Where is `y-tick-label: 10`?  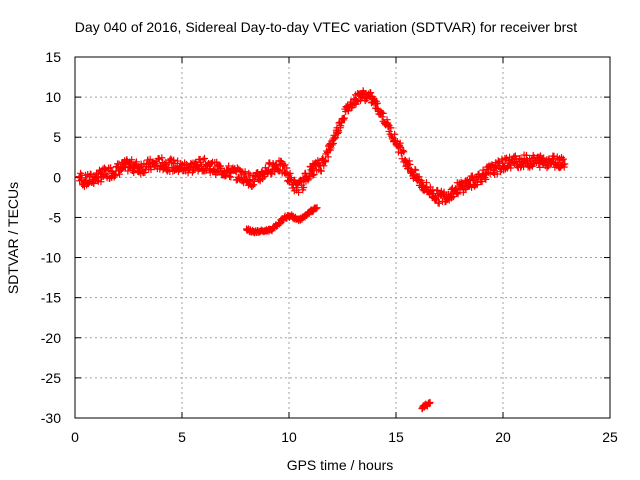 y-tick-label: 10 is located at coordinates (53, 97).